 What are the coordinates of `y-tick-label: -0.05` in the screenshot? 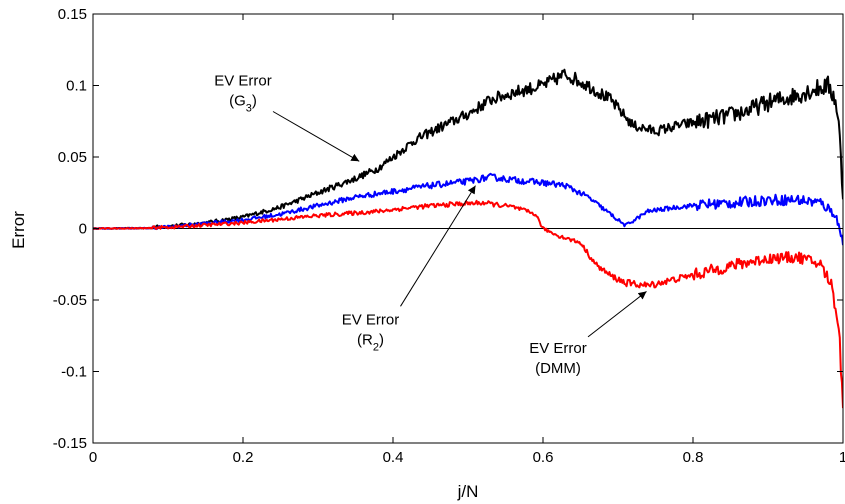 It's located at (70, 300).